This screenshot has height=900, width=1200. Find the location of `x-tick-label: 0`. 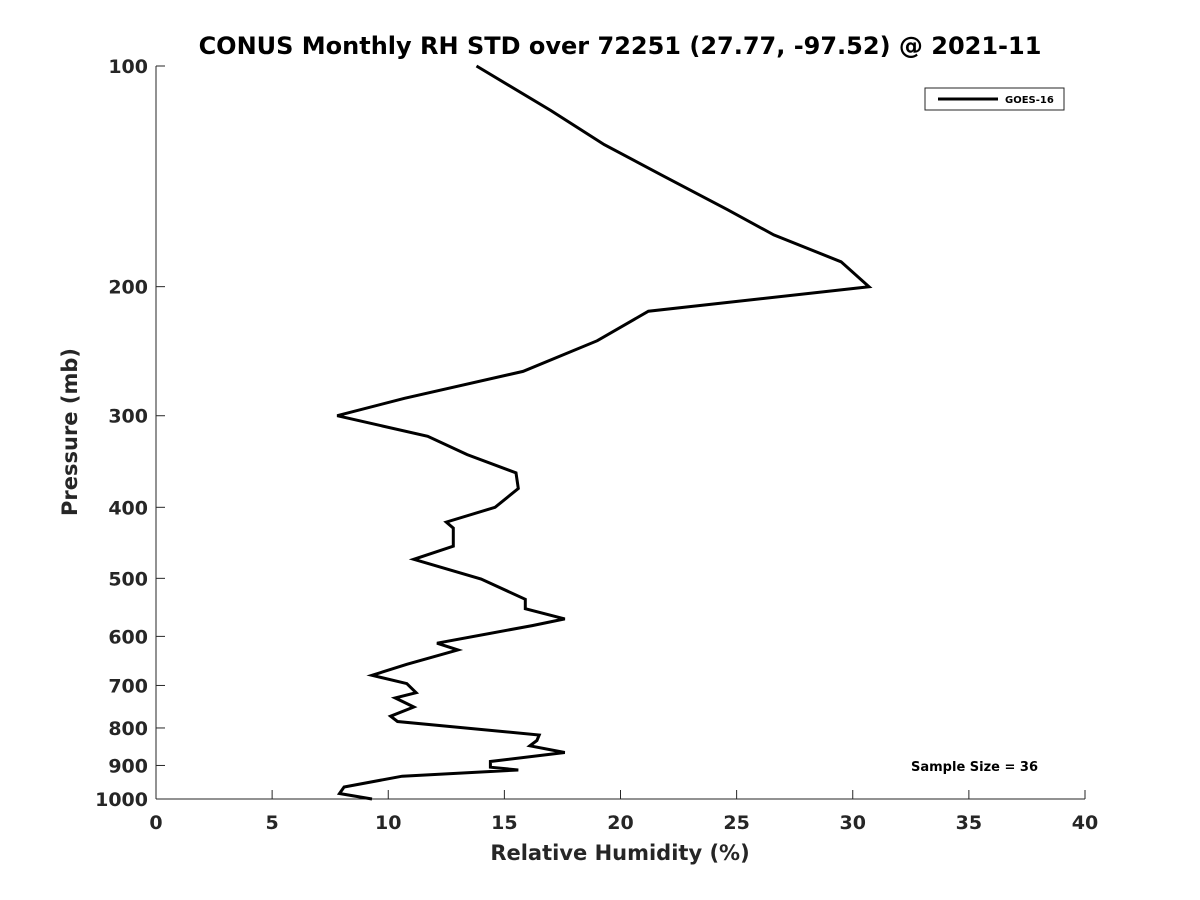

x-tick-label: 0 is located at coordinates (155, 823).